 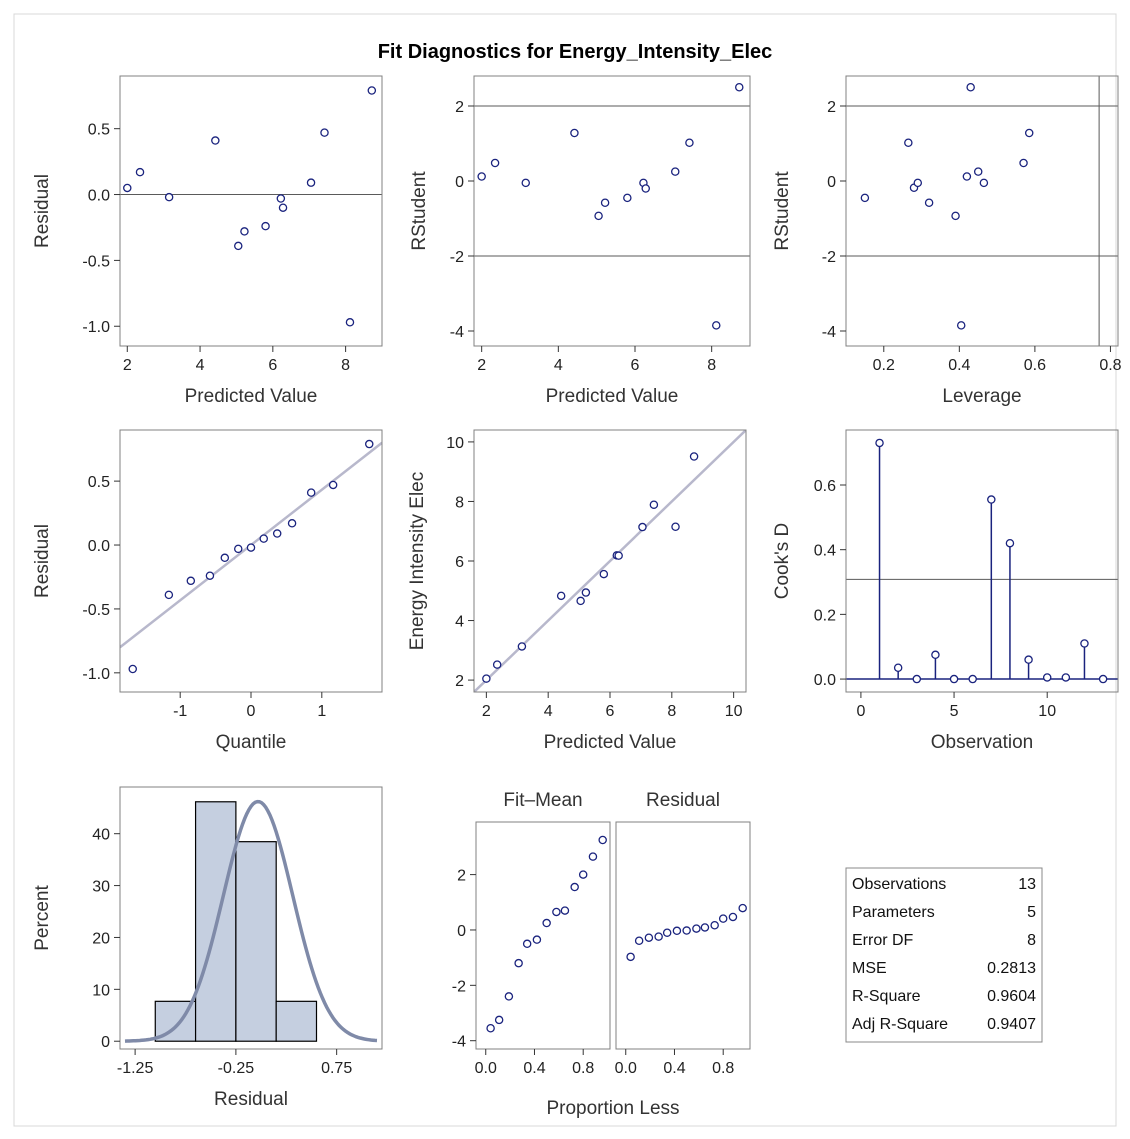 What do you see at coordinates (99, 546) in the screenshot?
I see `y-tick-label: 0.0` at bounding box center [99, 546].